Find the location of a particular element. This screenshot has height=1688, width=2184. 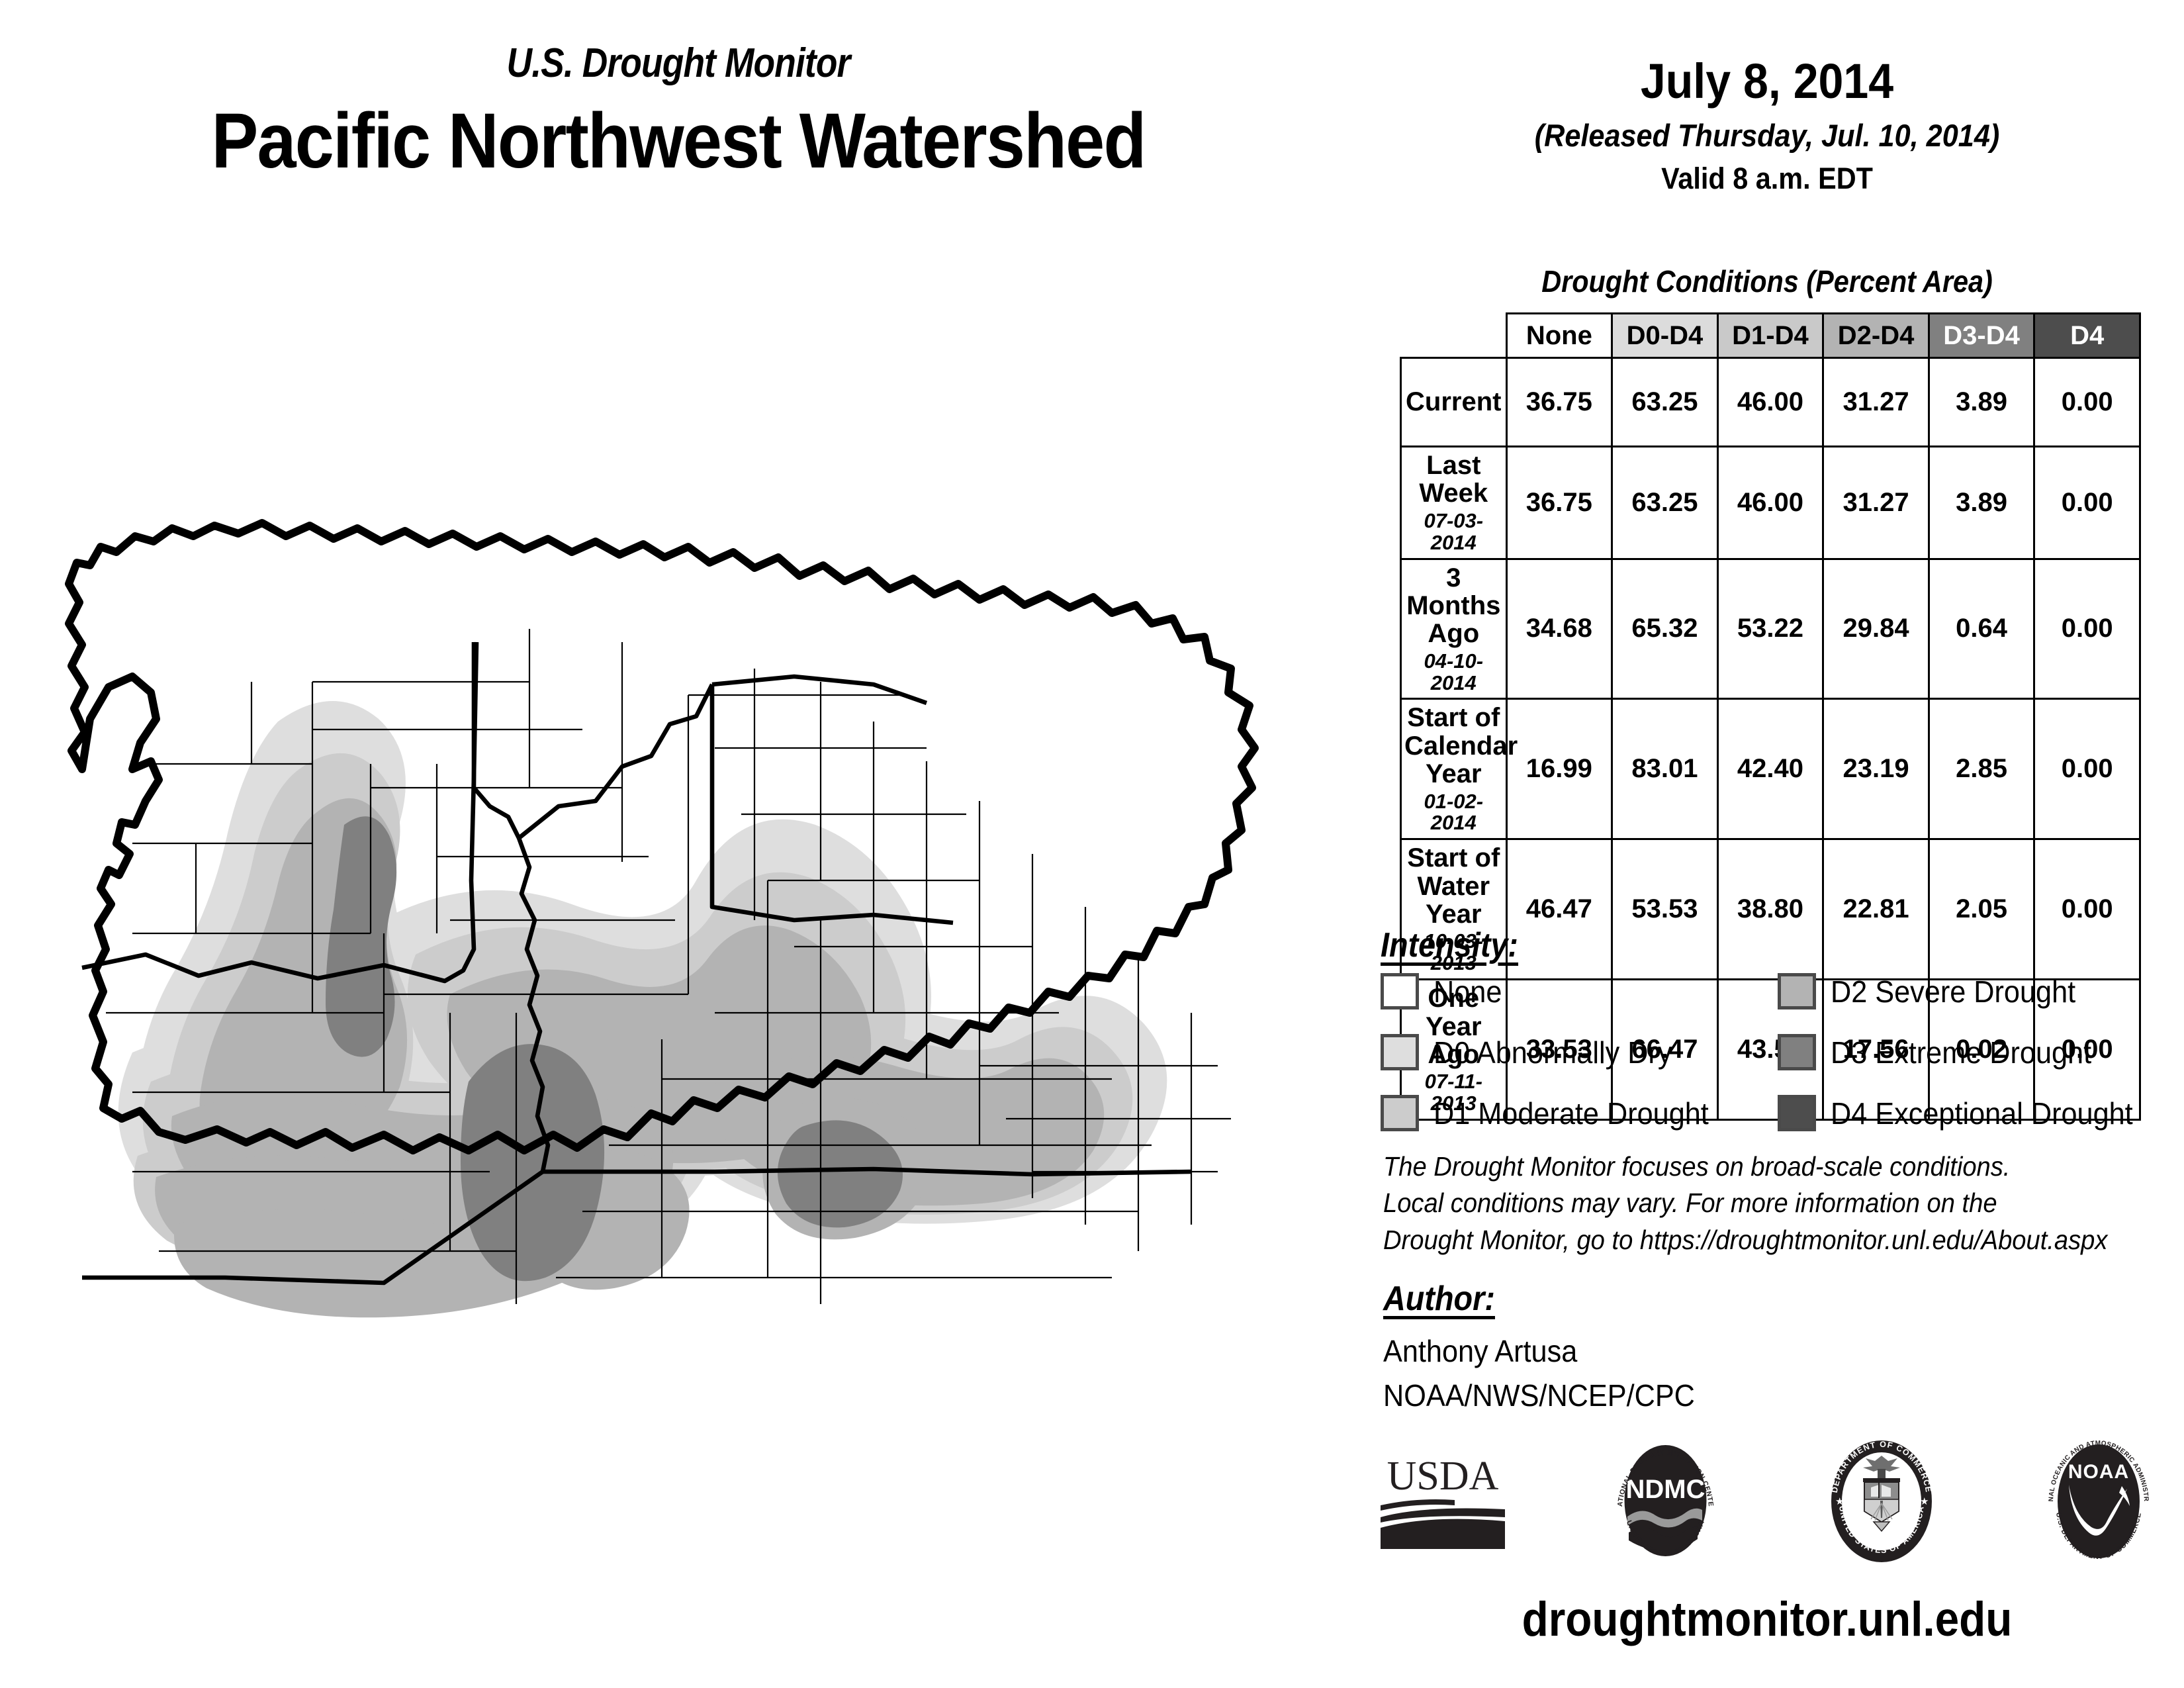

row-label-text: Start of Calendar Year is located at coordinates (1461, 746).